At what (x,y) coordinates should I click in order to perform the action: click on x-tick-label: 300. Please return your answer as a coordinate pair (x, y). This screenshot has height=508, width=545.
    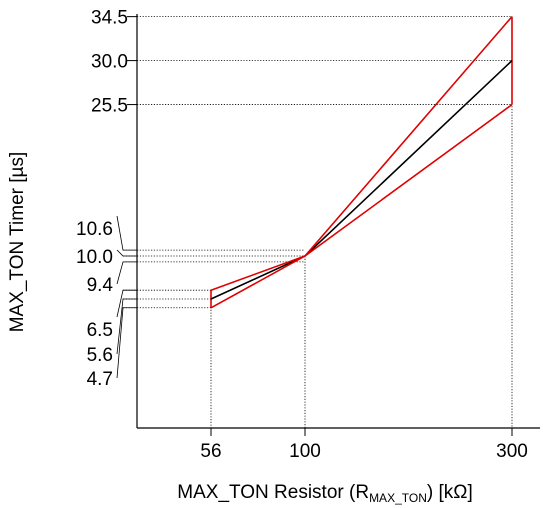
    Looking at the image, I should click on (512, 451).